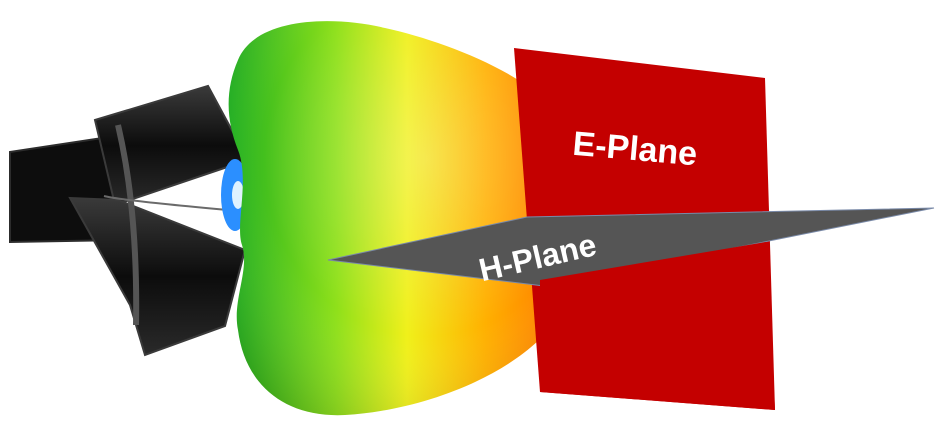  What do you see at coordinates (657, 326) in the screenshot?
I see `e-plane-lower` at bounding box center [657, 326].